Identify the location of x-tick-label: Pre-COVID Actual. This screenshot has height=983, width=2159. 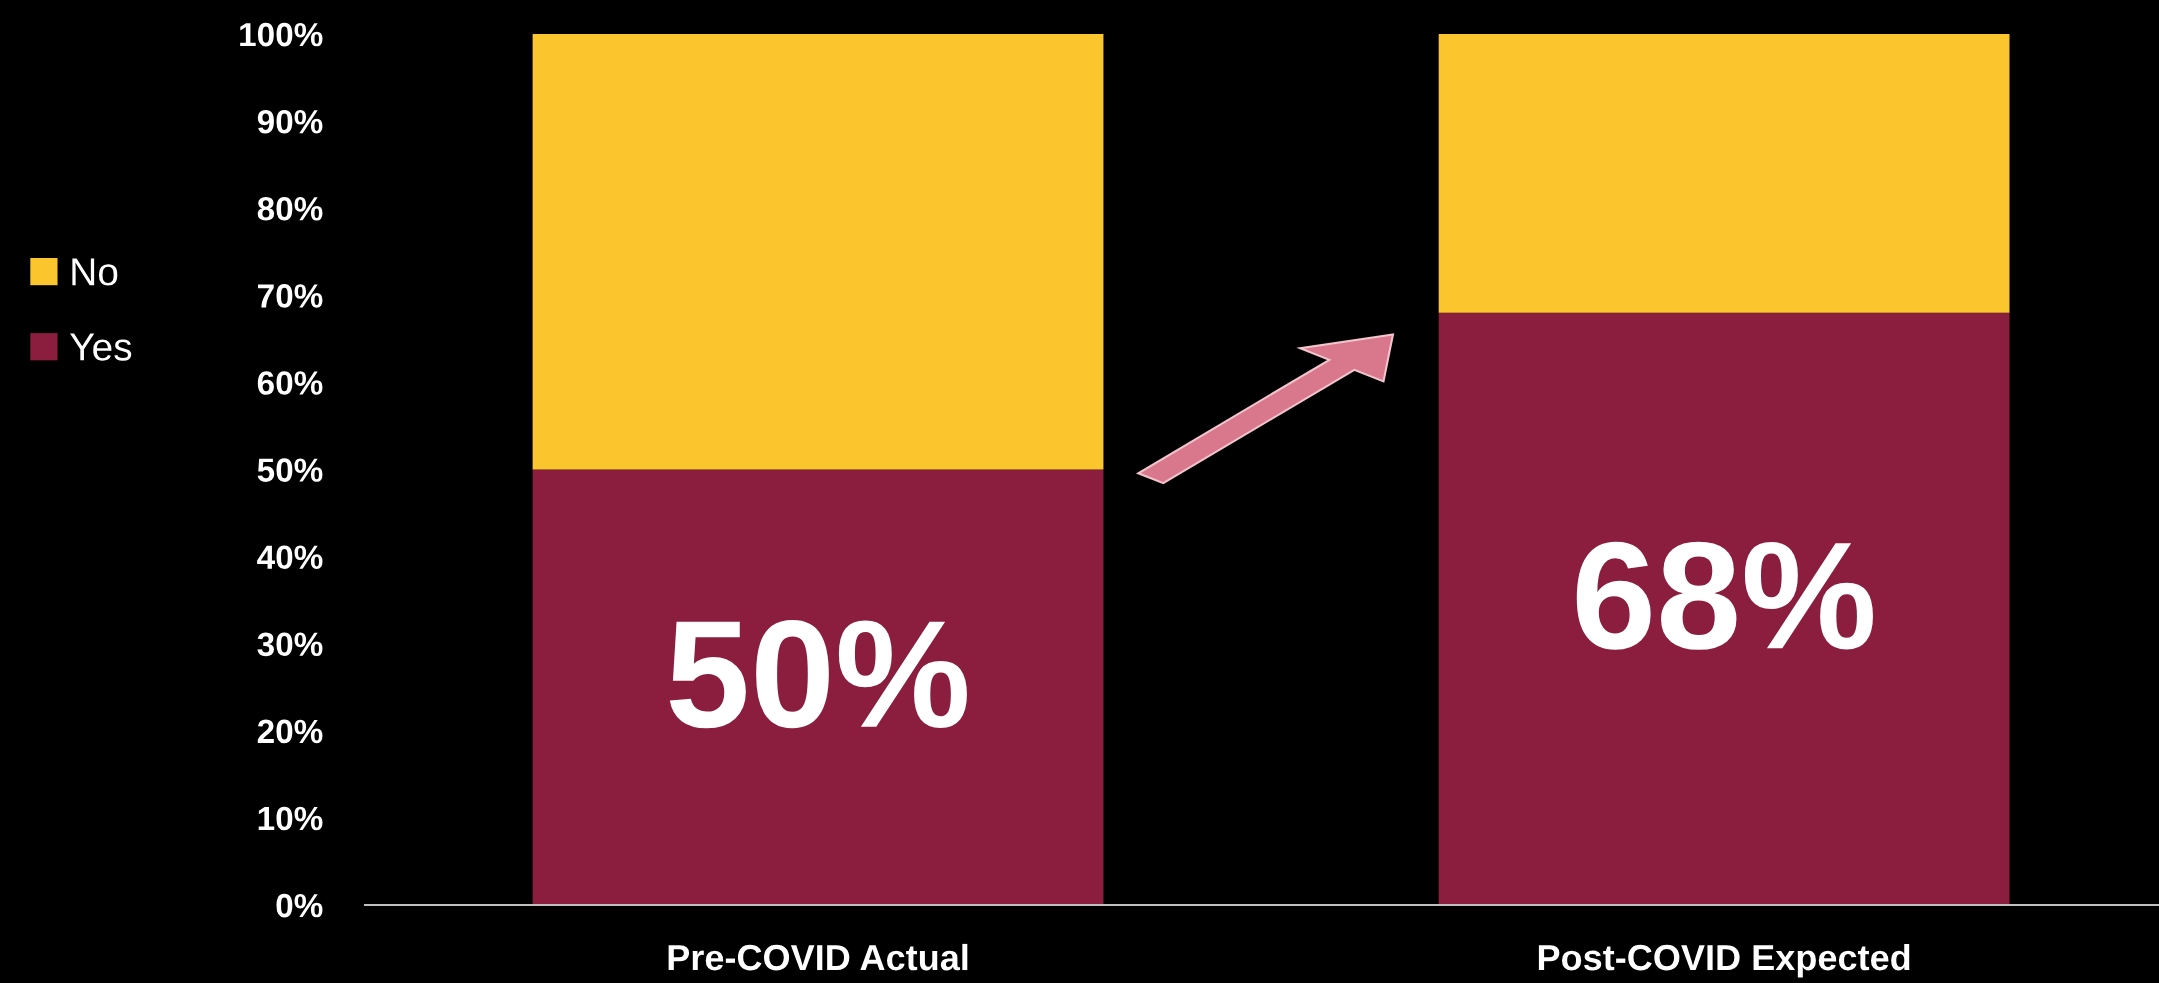
(818, 957).